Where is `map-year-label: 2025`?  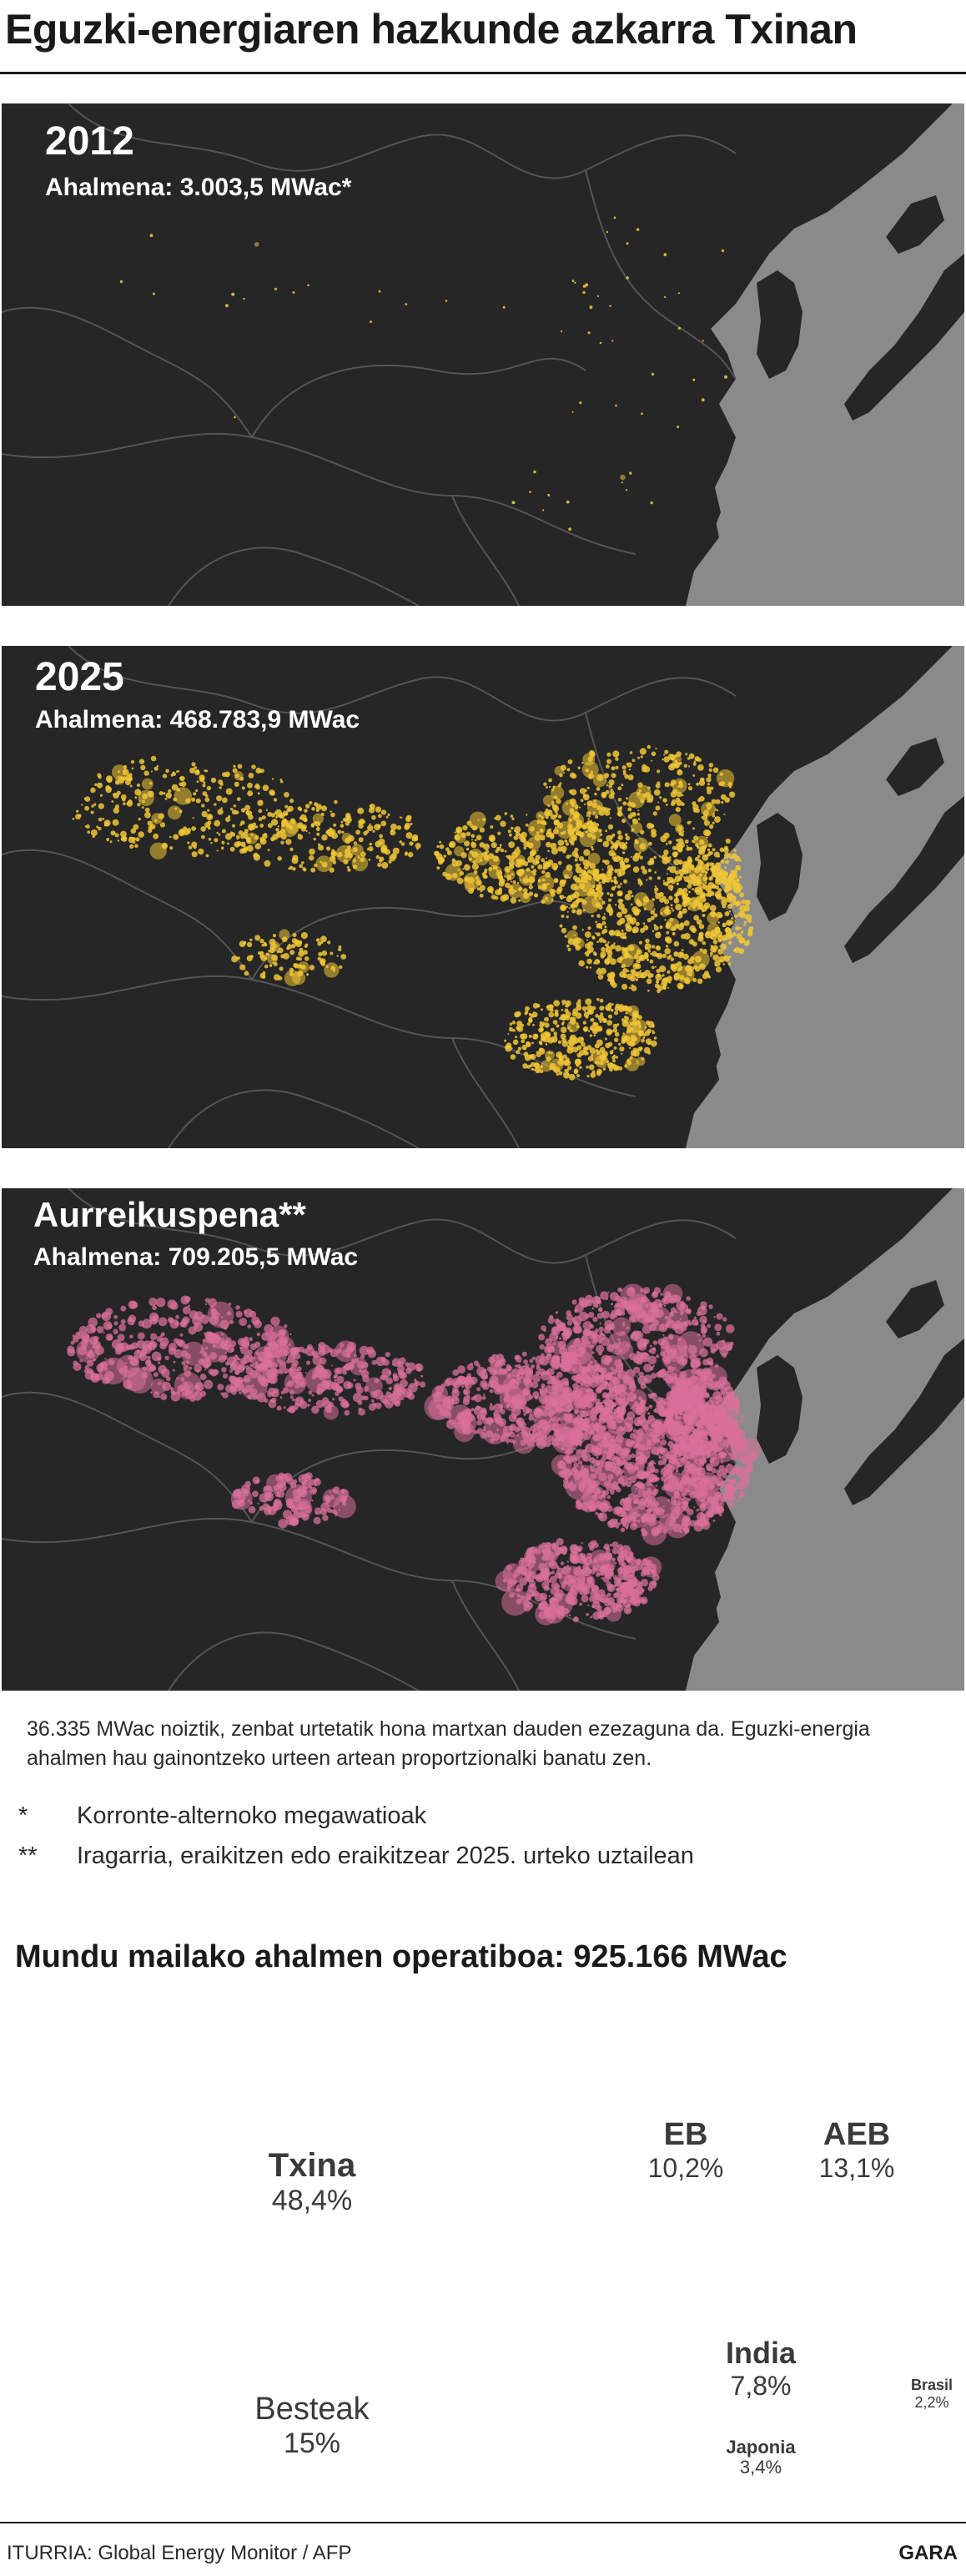 map-year-label: 2025 is located at coordinates (79, 677).